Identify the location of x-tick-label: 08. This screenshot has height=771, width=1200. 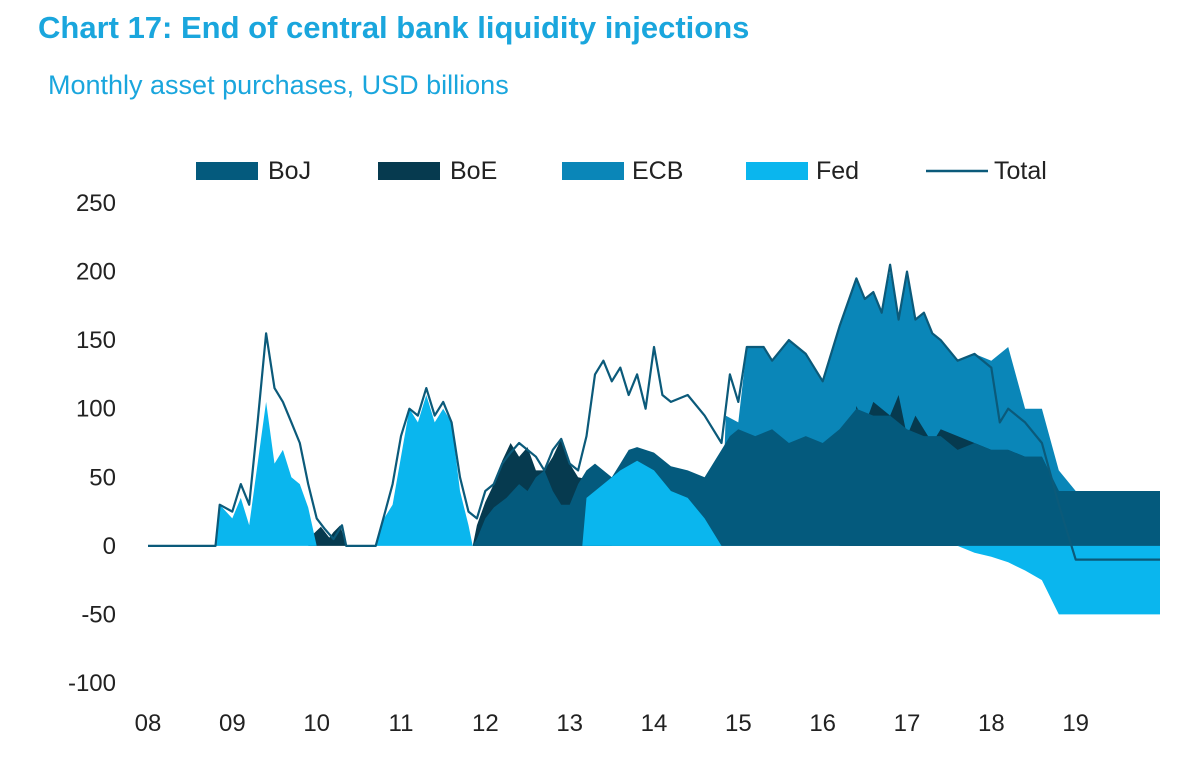
(148, 723).